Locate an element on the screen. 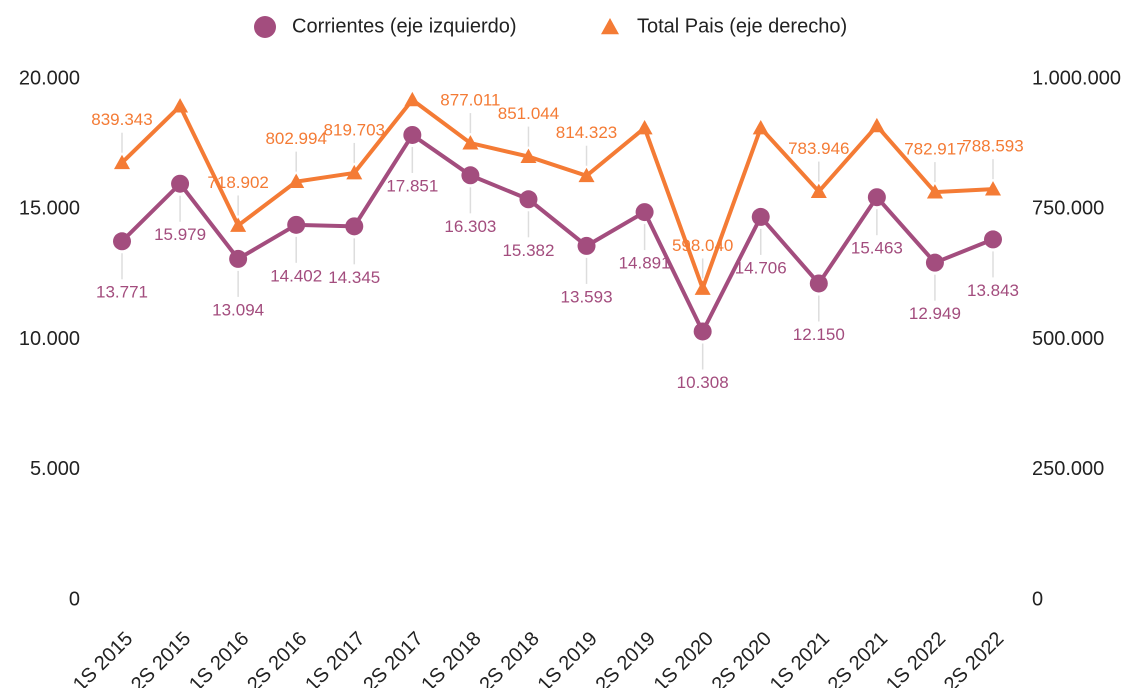  x-tick-label: 2S 2022 is located at coordinates (974, 658).